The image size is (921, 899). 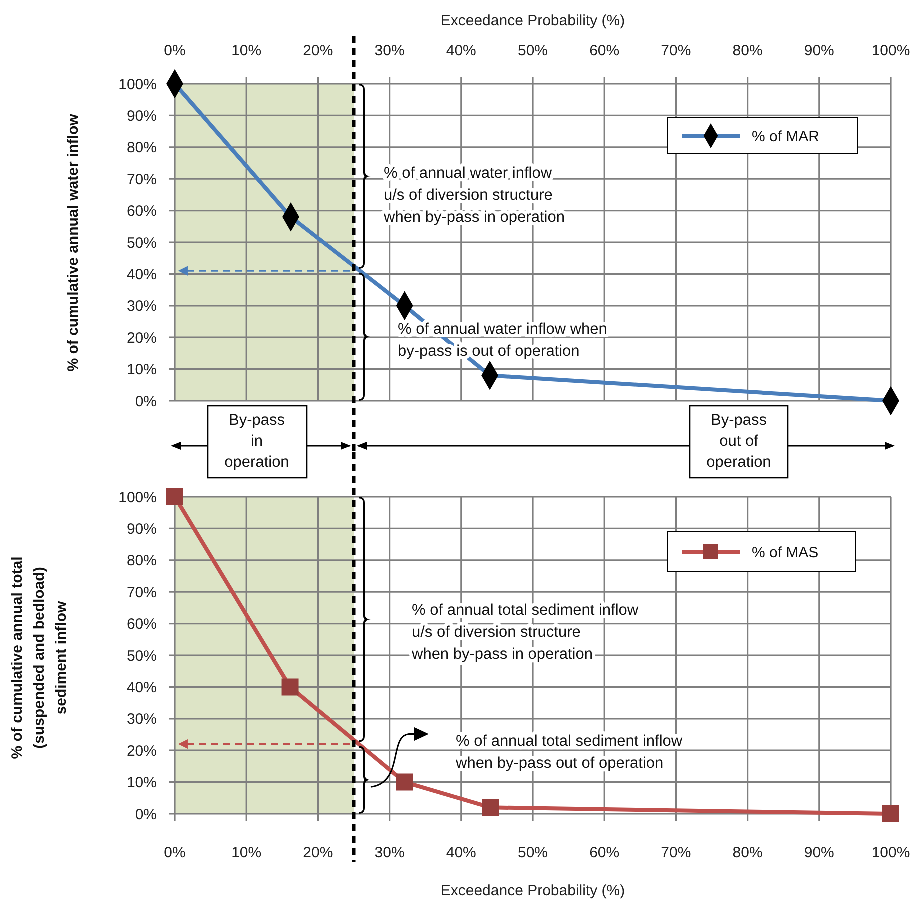 I want to click on annotation: % of annual total sediment inflow u/s of diversion structure when by-pass in operation, so click(x=525, y=632).